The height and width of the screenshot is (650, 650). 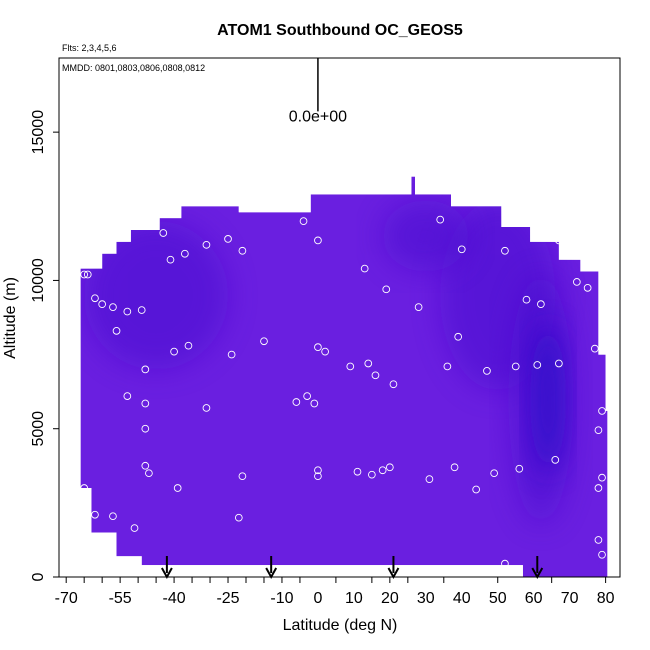 I want to click on x-tick-label: -10, so click(x=281, y=598).